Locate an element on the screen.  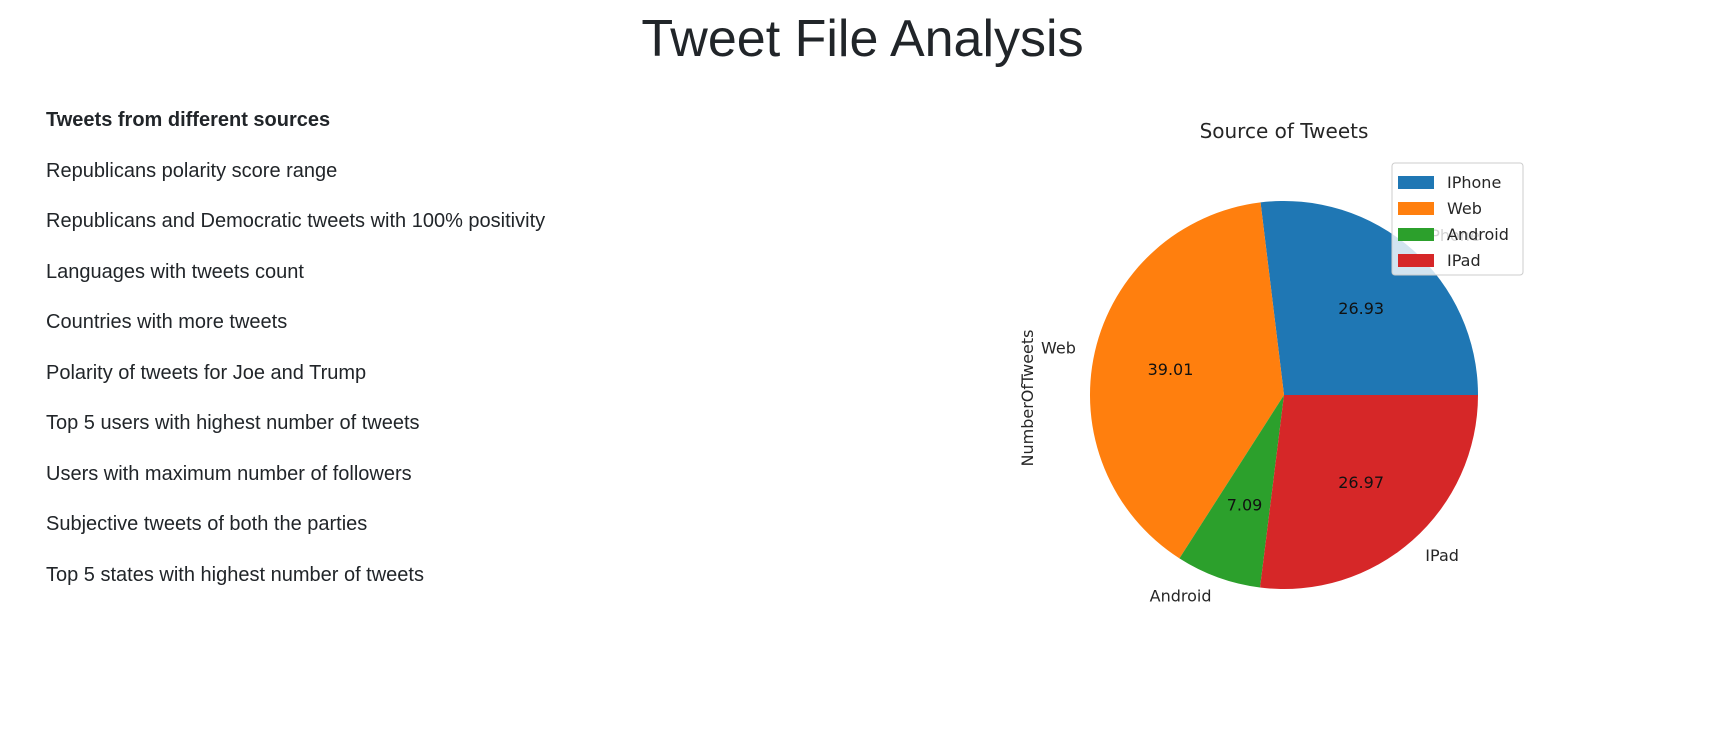
legend-box is located at coordinates (1457, 219).